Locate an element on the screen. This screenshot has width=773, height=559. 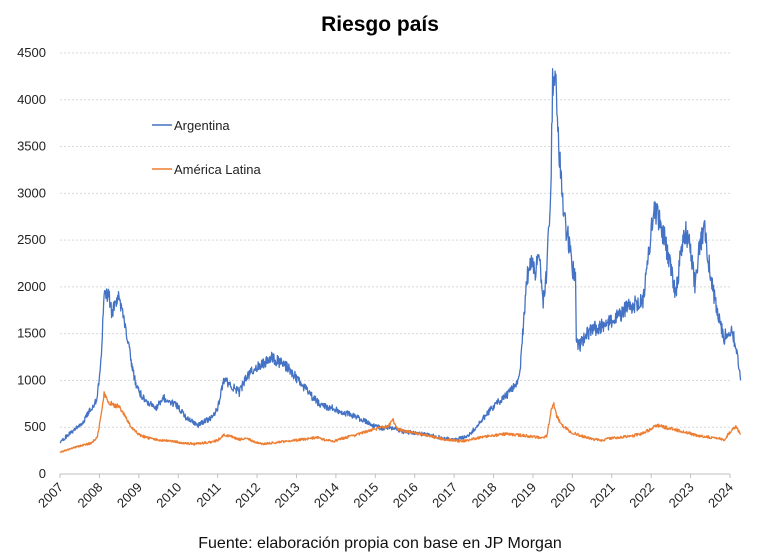
y-tick-label: 3000 is located at coordinates (31, 192).